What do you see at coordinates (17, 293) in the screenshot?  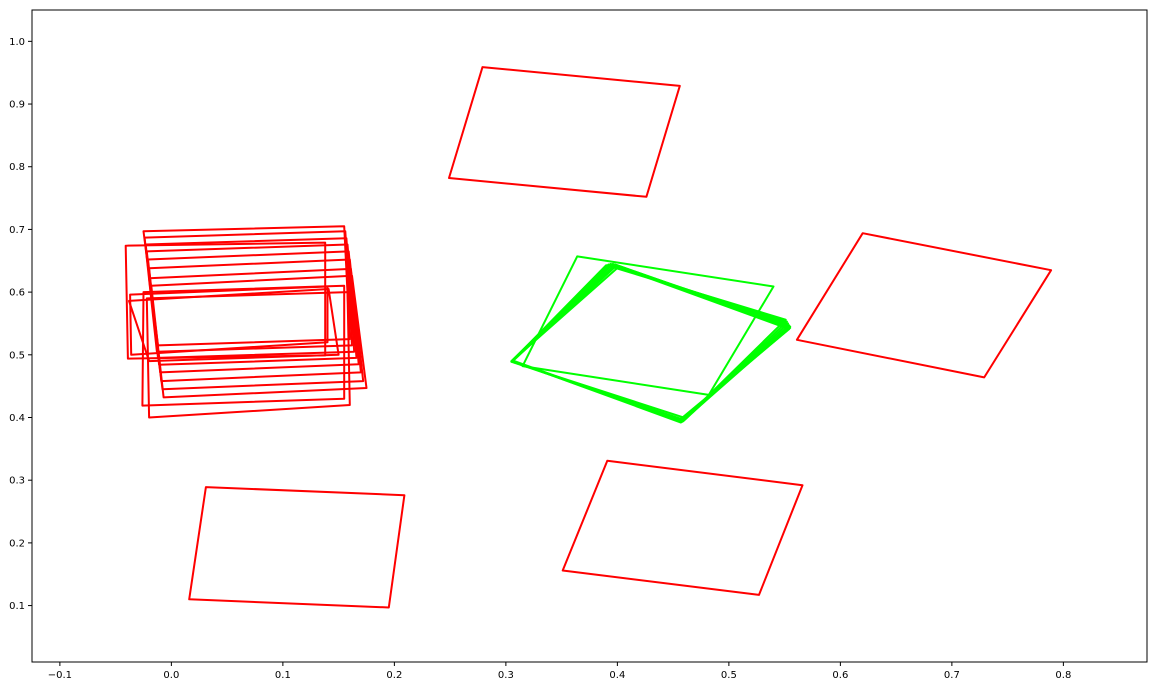 I see `y-tick-label: 0.6` at bounding box center [17, 293].